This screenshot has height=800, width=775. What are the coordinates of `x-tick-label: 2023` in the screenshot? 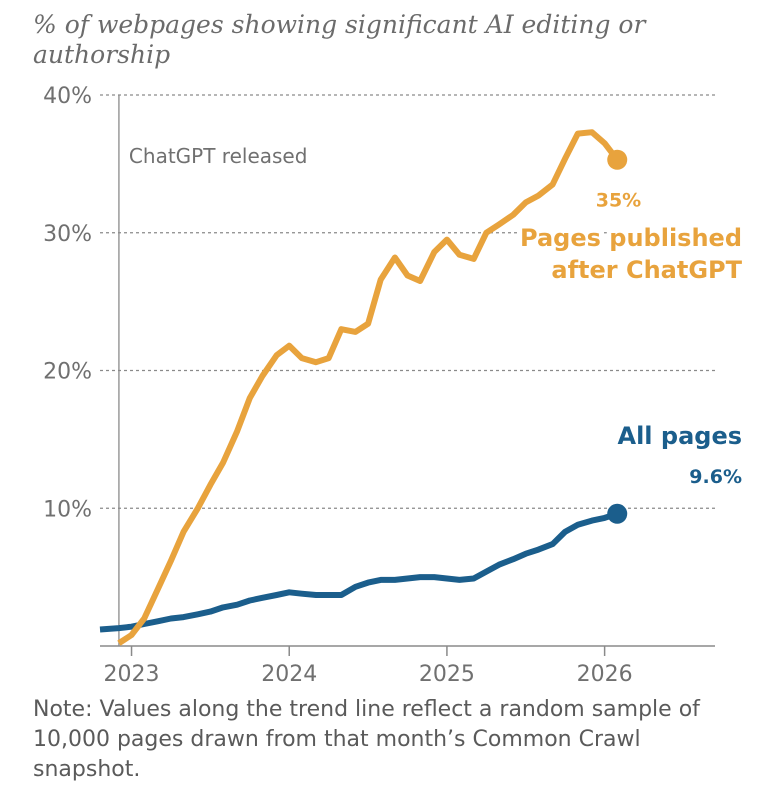 It's located at (132, 674).